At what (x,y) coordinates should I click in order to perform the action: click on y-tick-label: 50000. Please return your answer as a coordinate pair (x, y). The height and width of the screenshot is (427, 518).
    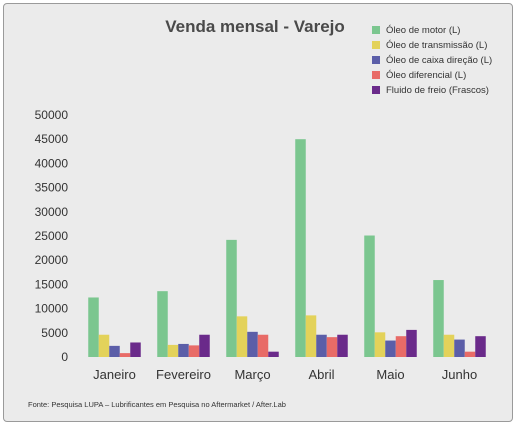
    Looking at the image, I should click on (52, 115).